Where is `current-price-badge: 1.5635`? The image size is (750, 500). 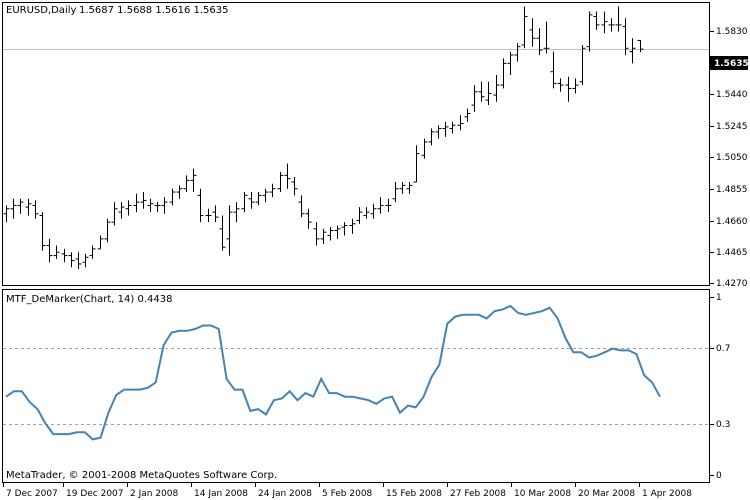 current-price-badge: 1.5635 is located at coordinates (729, 63).